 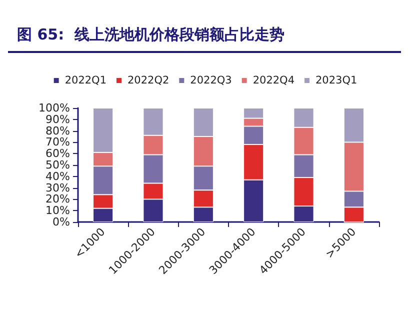 I want to click on y-tick-label: 60%, so click(x=58, y=153).